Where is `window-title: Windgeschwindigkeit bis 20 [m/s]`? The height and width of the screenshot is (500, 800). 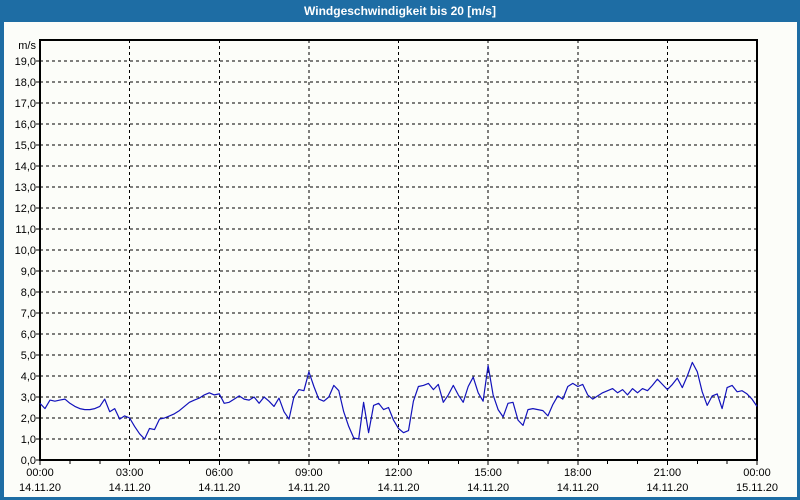
window-title: Windgeschwindigkeit bis 20 [m/s] is located at coordinates (400, 11).